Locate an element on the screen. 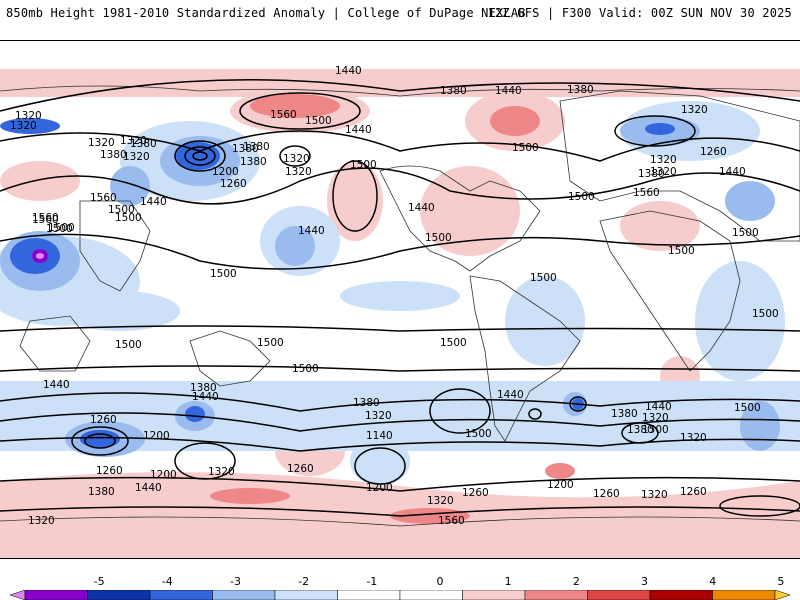  colorbar-tick-label: 4 is located at coordinates (713, 581).